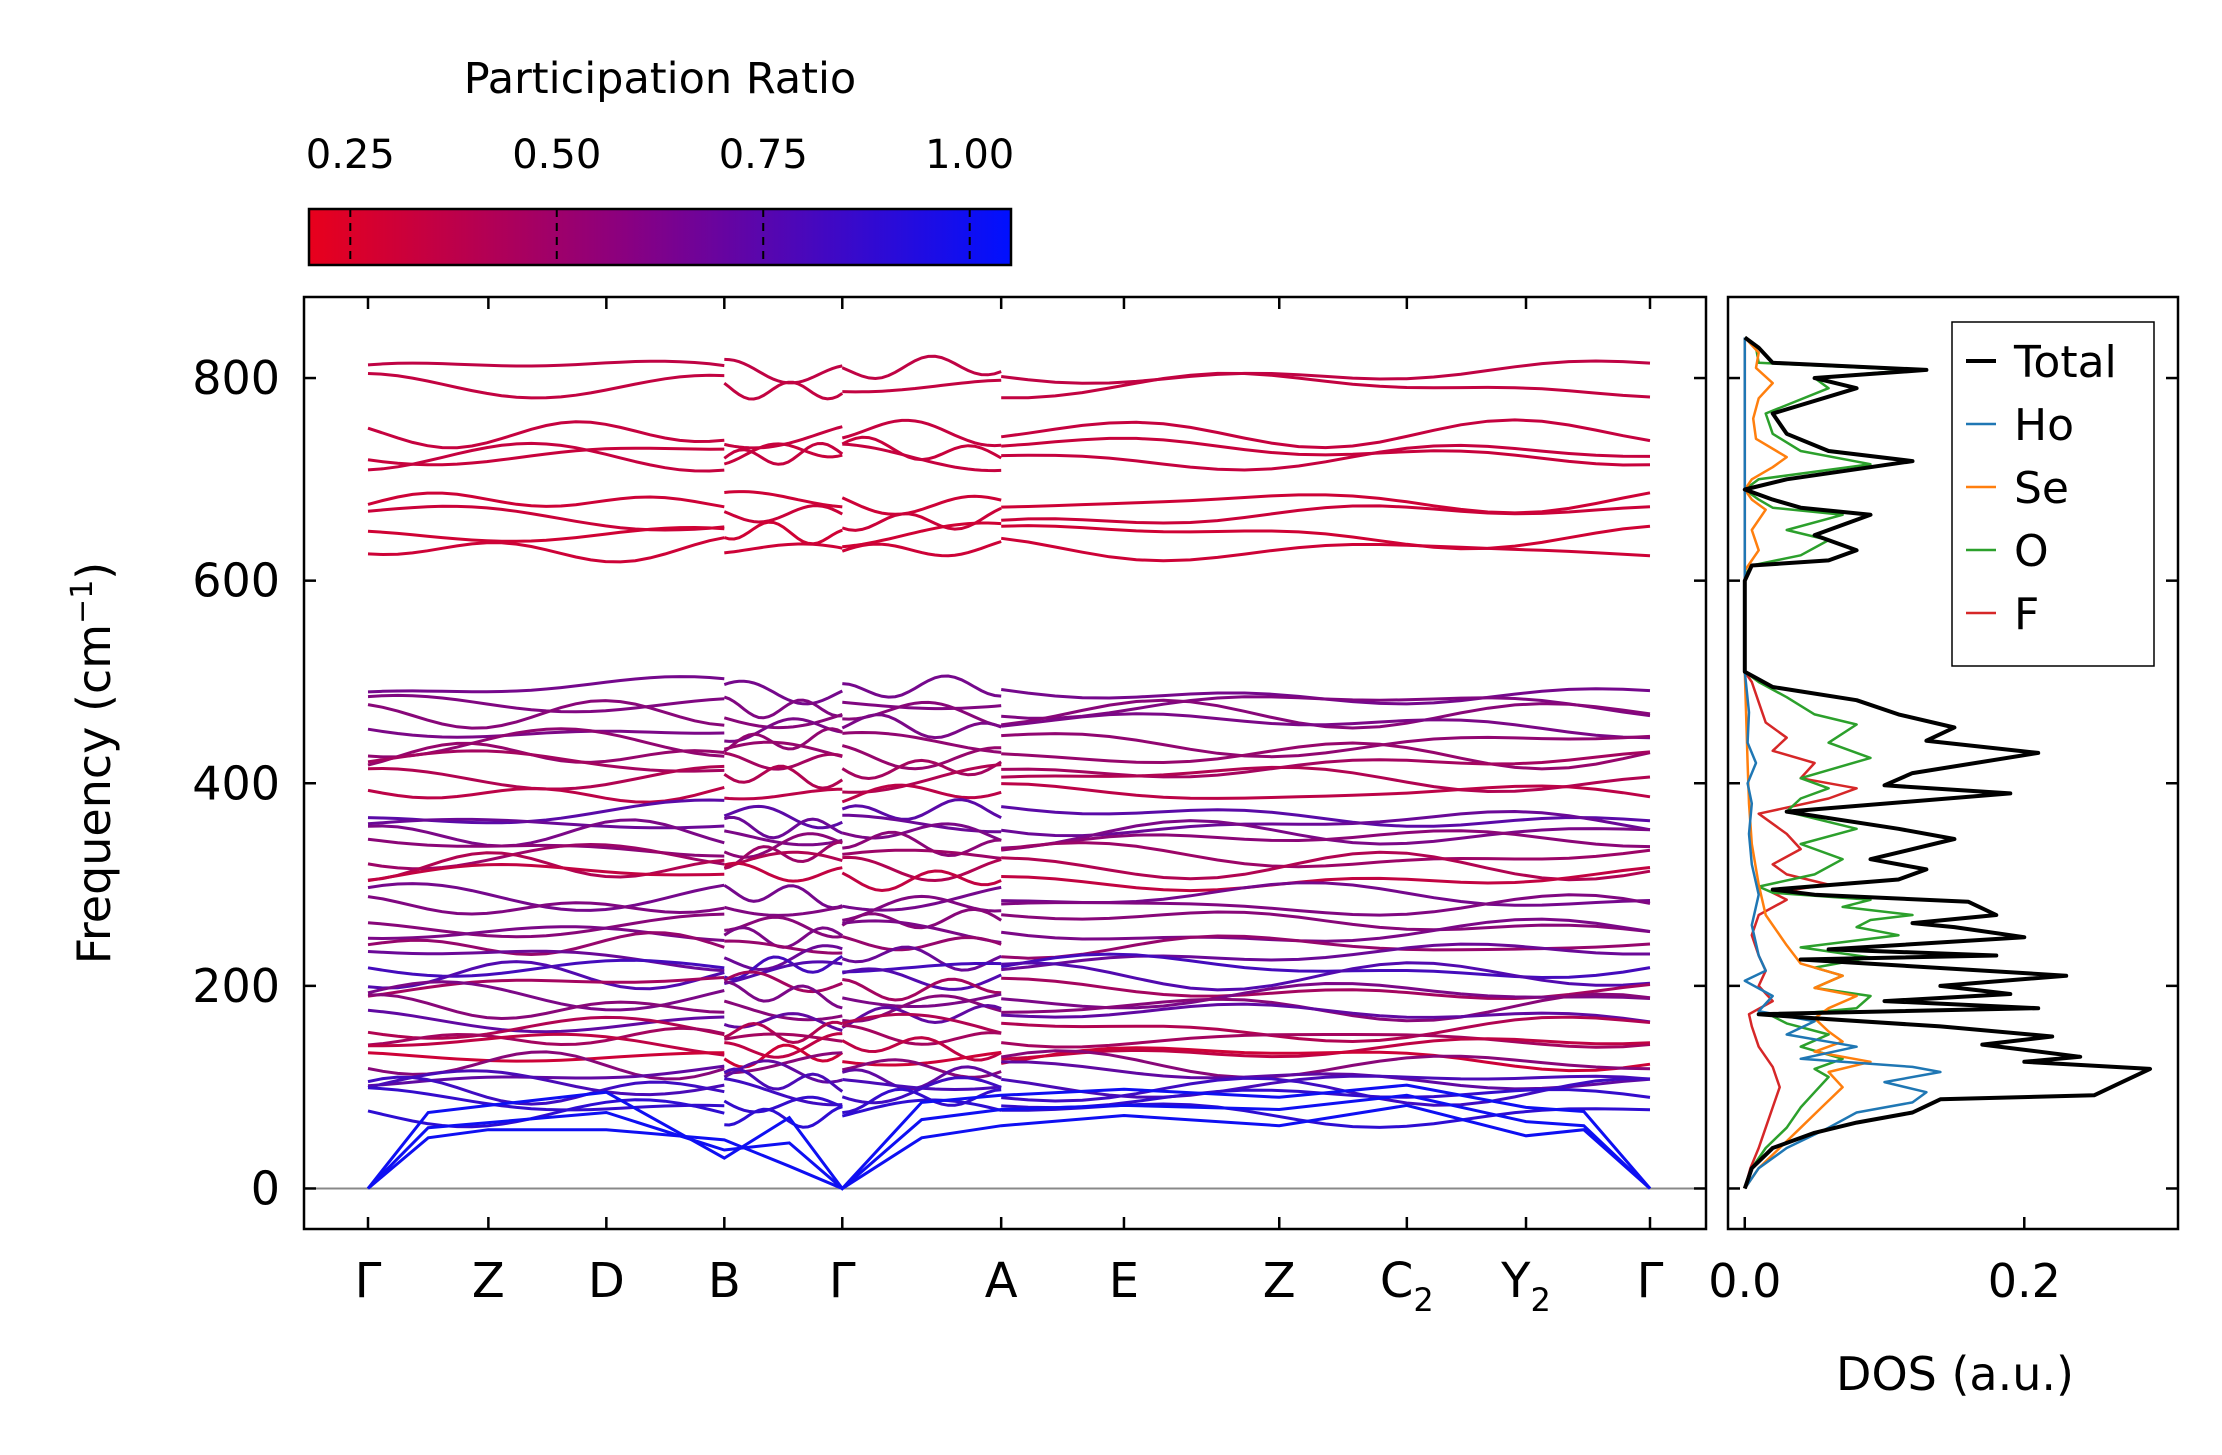  I want to click on colorbar-tick-label-1: 0.50, so click(556, 155).